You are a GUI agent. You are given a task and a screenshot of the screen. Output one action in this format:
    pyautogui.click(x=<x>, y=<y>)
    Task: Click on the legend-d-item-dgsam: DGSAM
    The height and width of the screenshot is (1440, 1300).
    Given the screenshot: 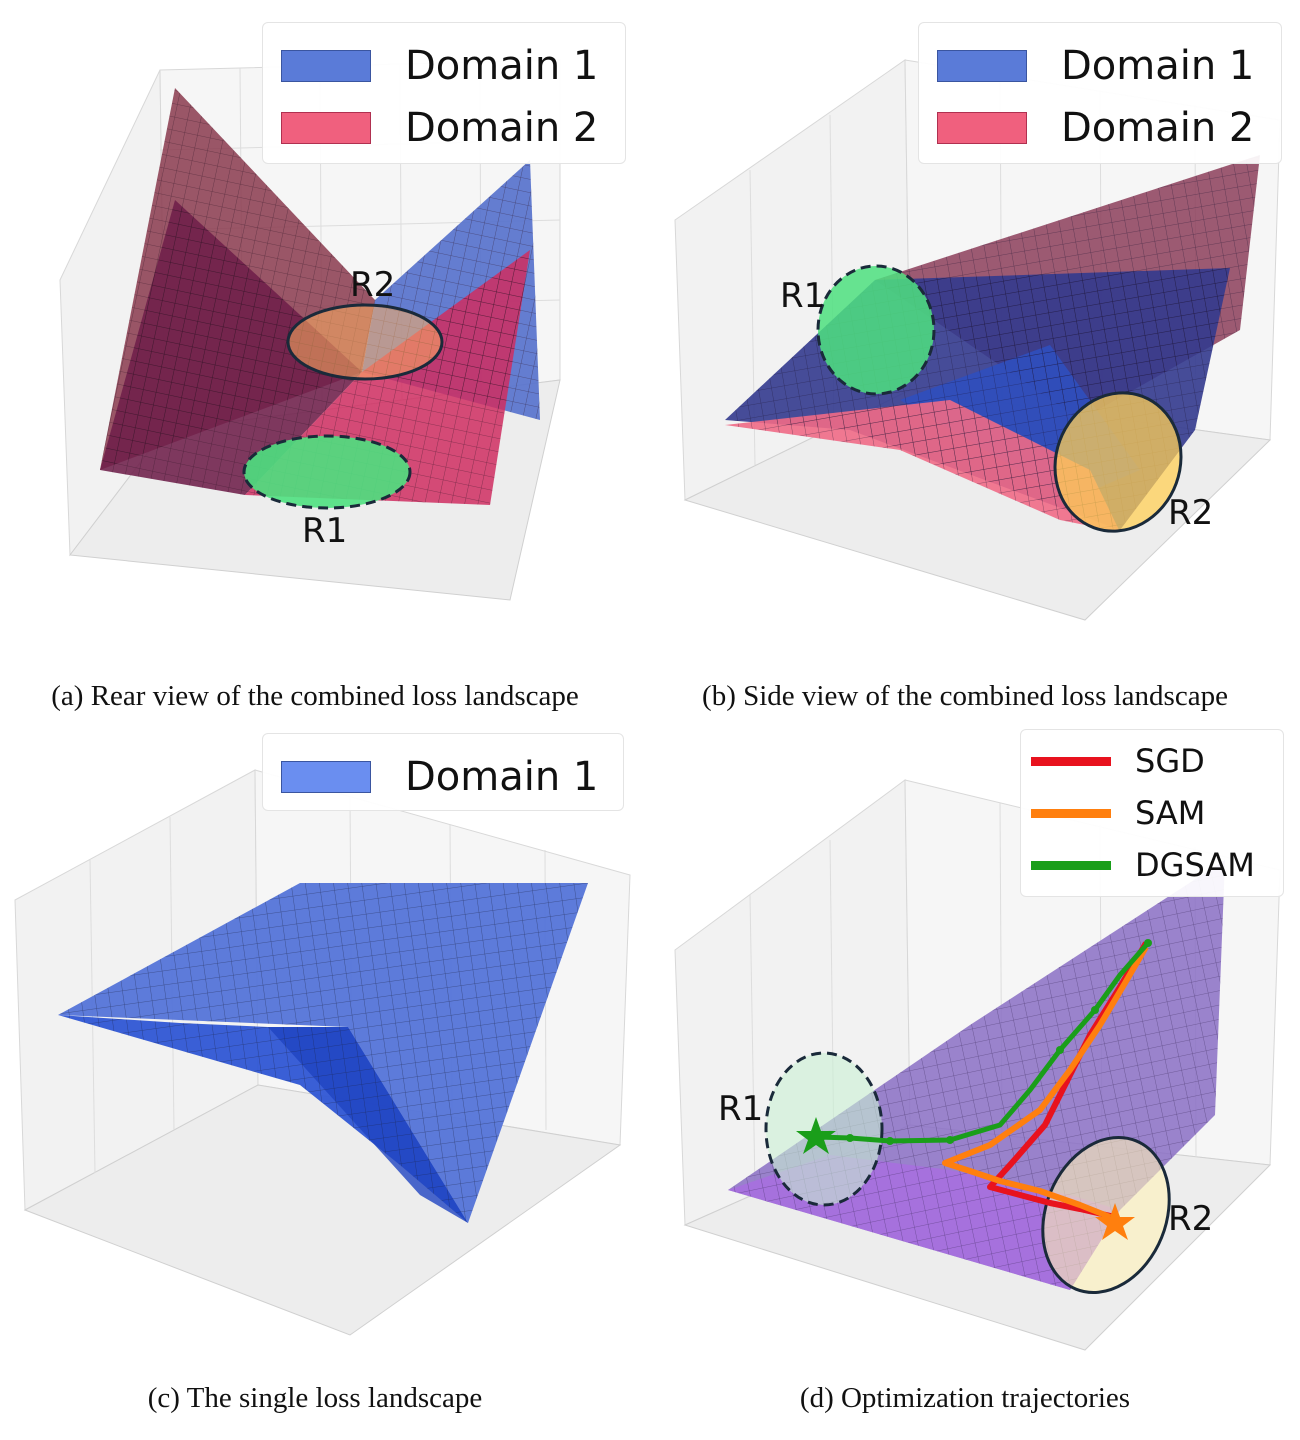 What is the action you would take?
    pyautogui.click(x=1138, y=865)
    